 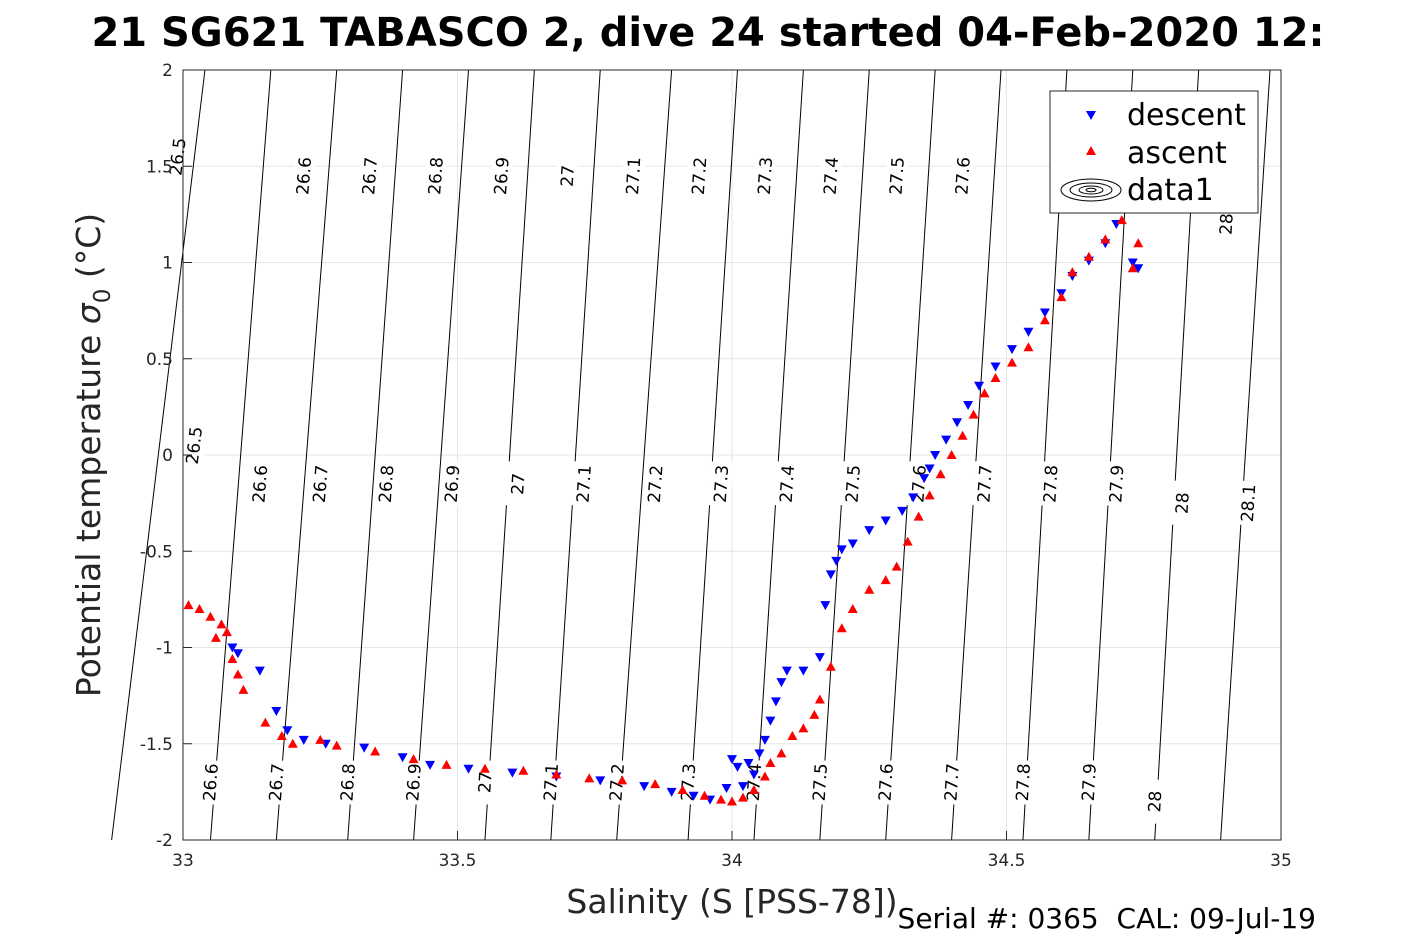 I want to click on x-tick-label: 34, so click(x=732, y=861).